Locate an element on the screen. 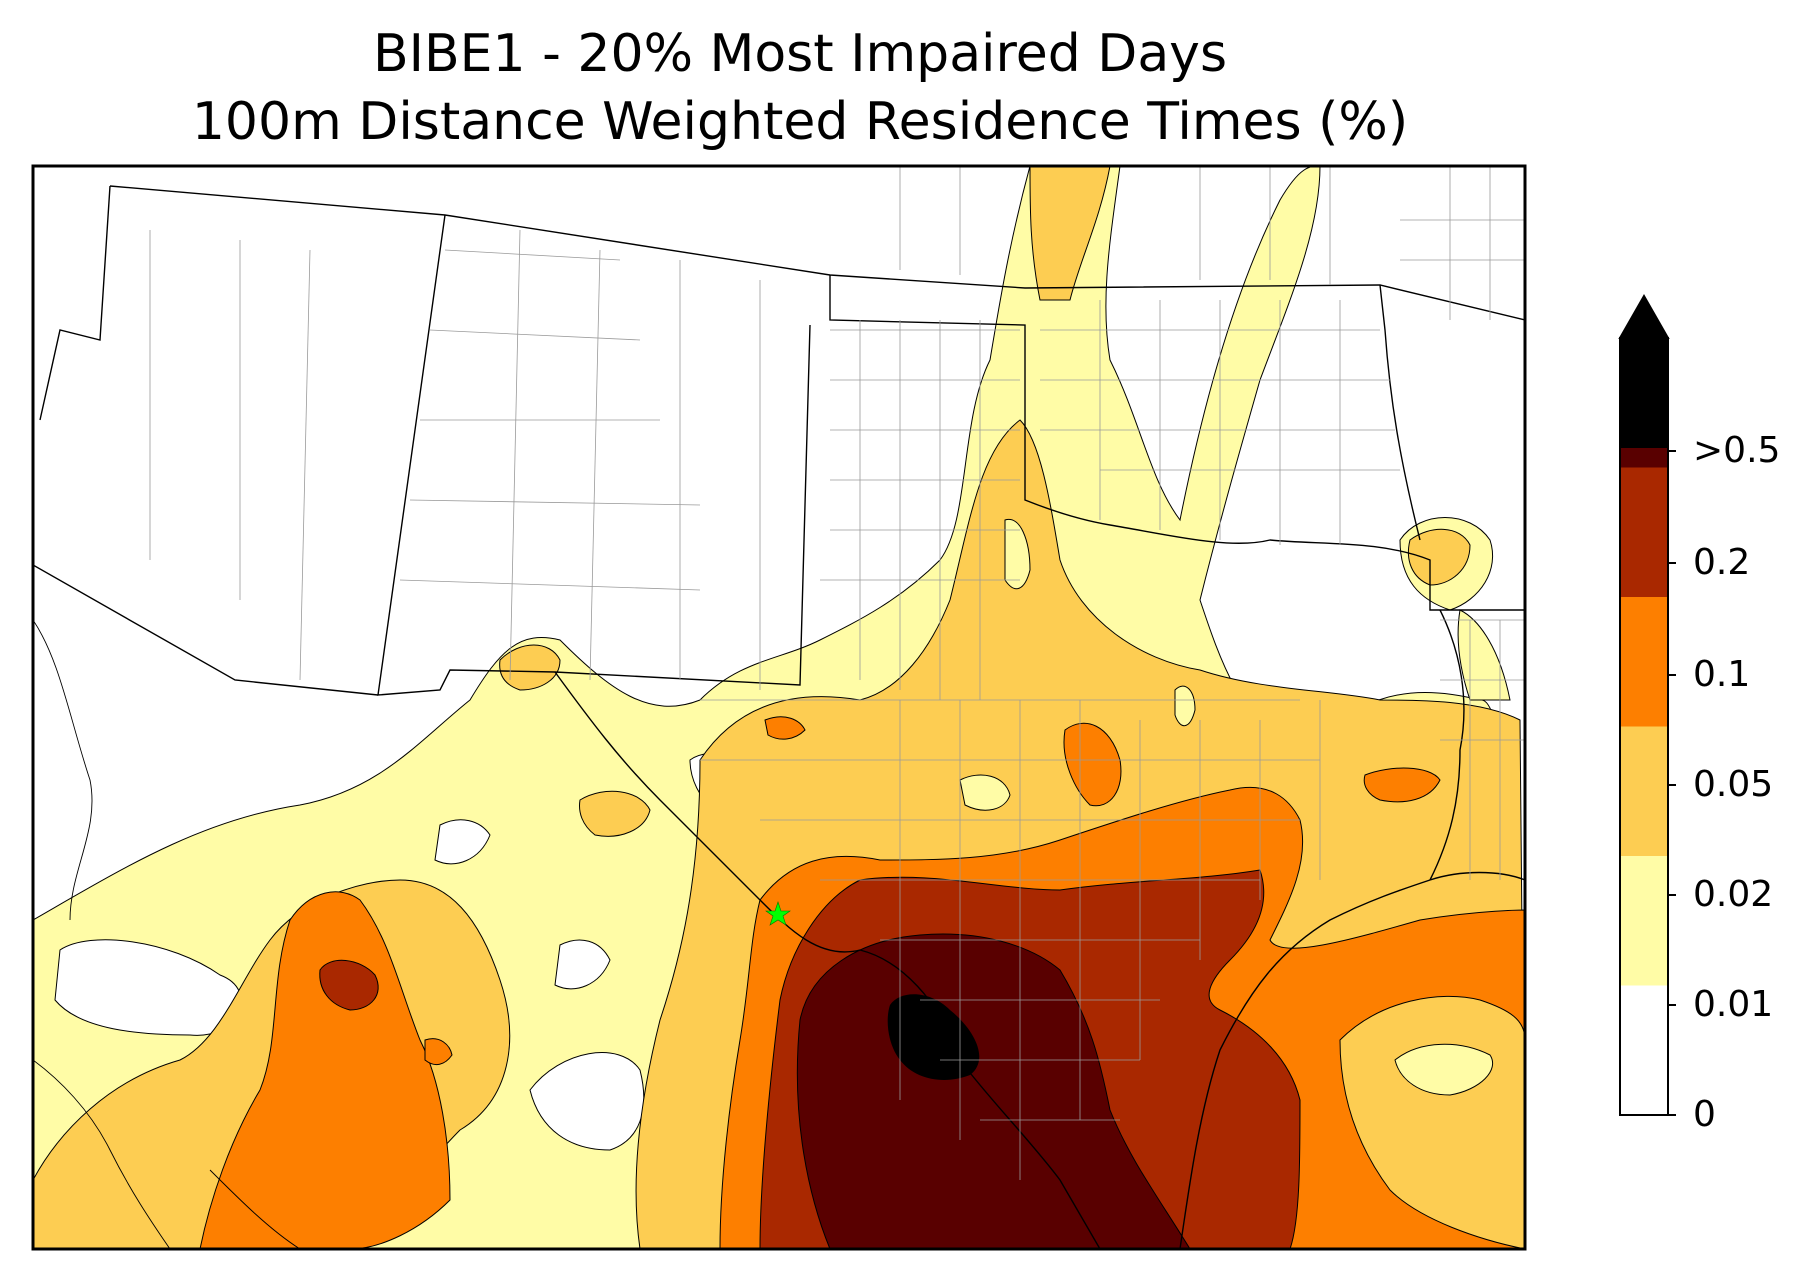  colorbar-tick-label: >0.5 is located at coordinates (1737, 450).